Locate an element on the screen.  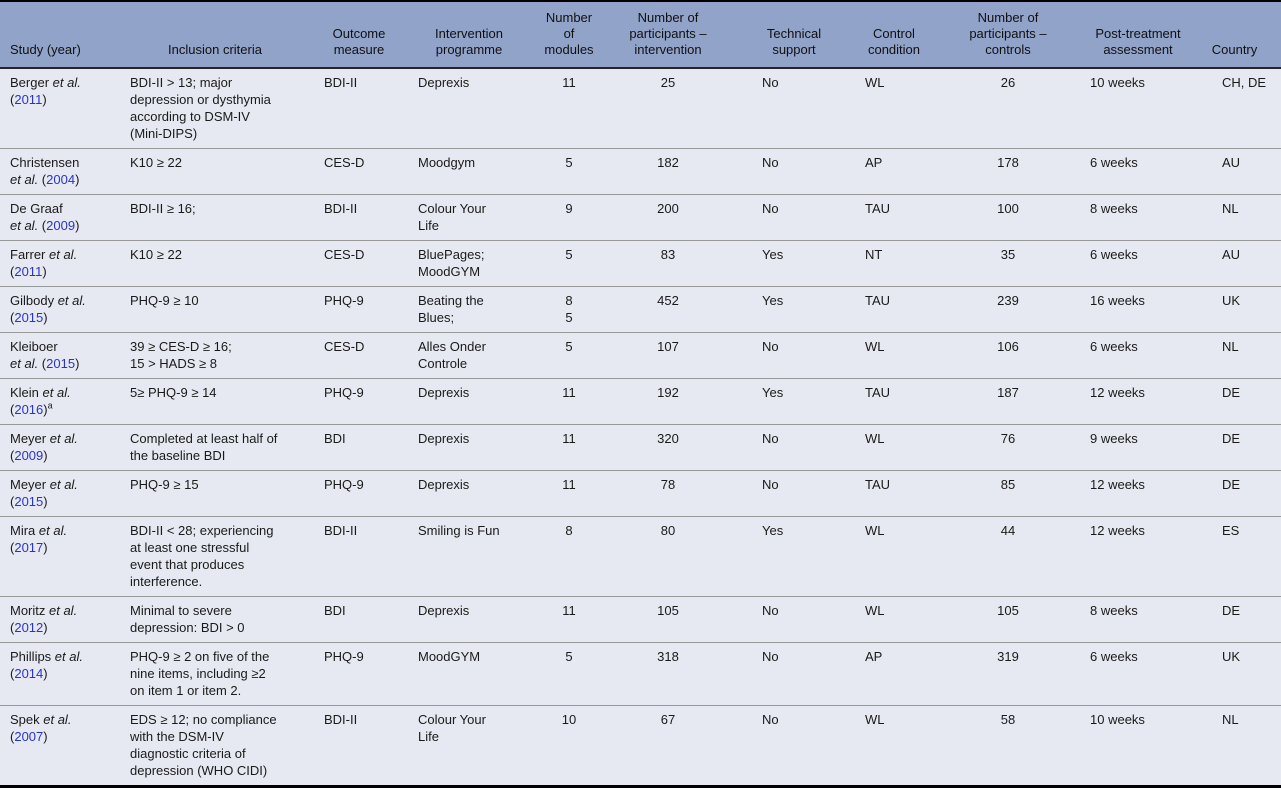
cell-participants-intervention: 192 is located at coordinates (668, 401).